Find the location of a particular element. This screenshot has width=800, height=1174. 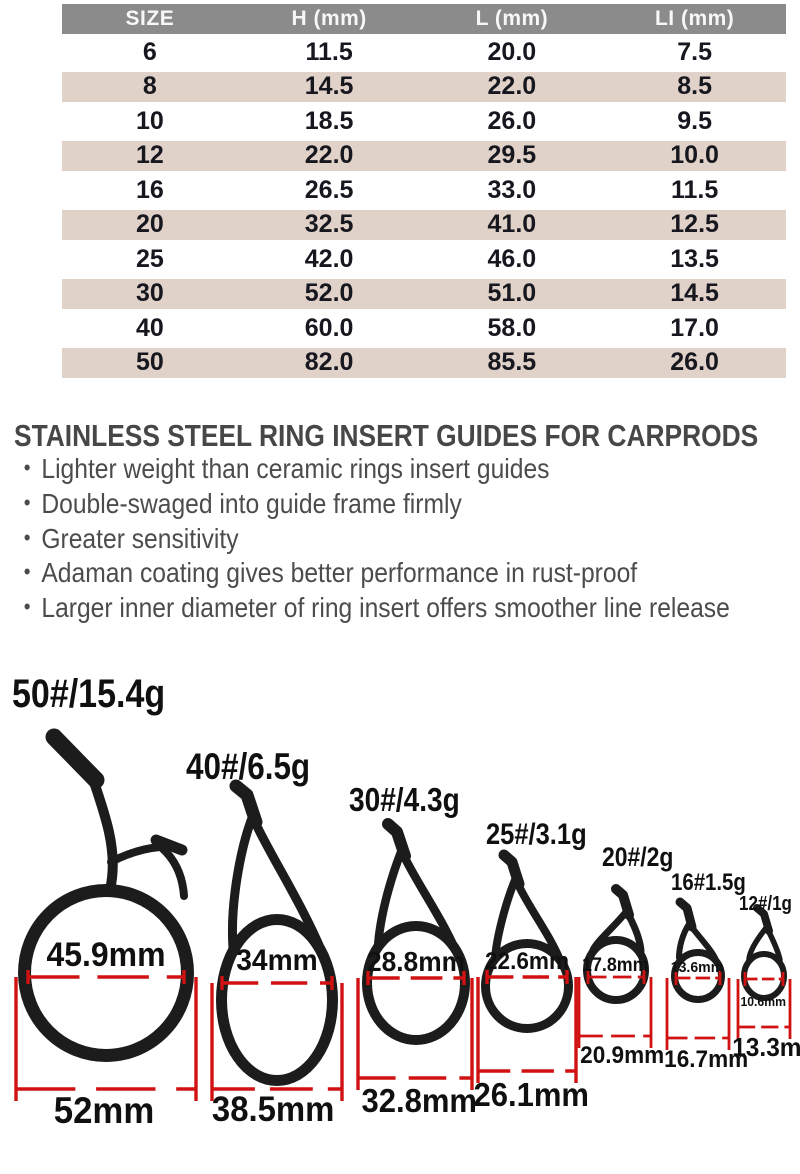

outer-width-label: 20.9mm is located at coordinates (622, 1055).